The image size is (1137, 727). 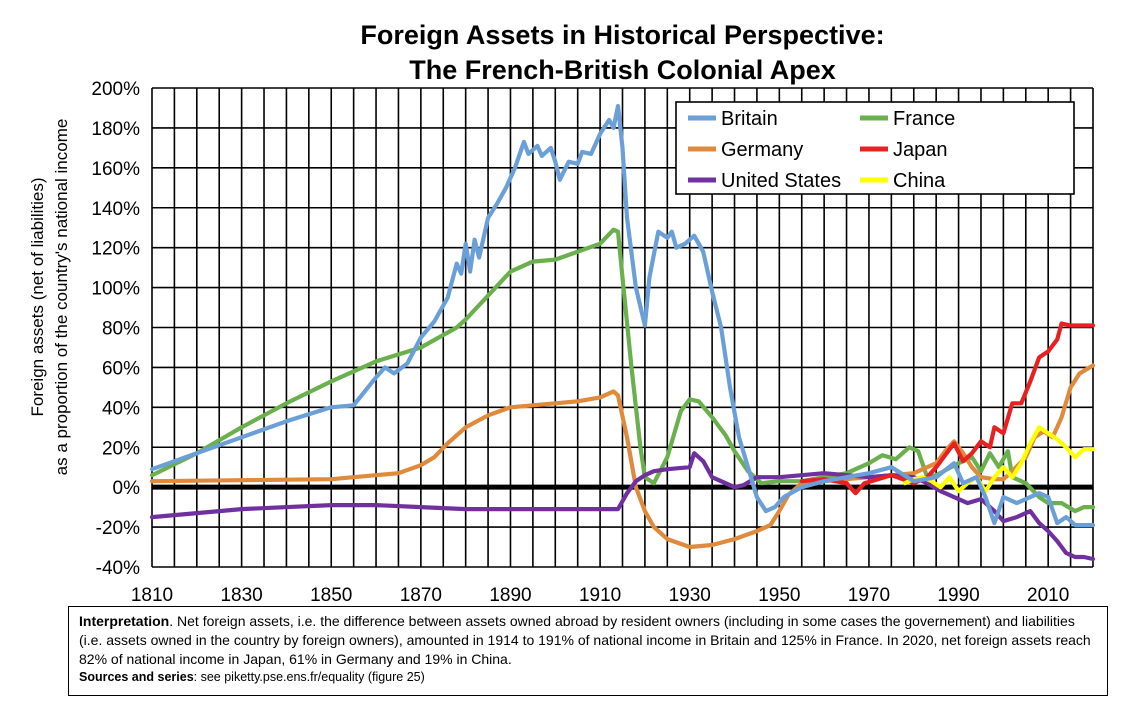 I want to click on x-tick-label: 1950, so click(x=779, y=595).